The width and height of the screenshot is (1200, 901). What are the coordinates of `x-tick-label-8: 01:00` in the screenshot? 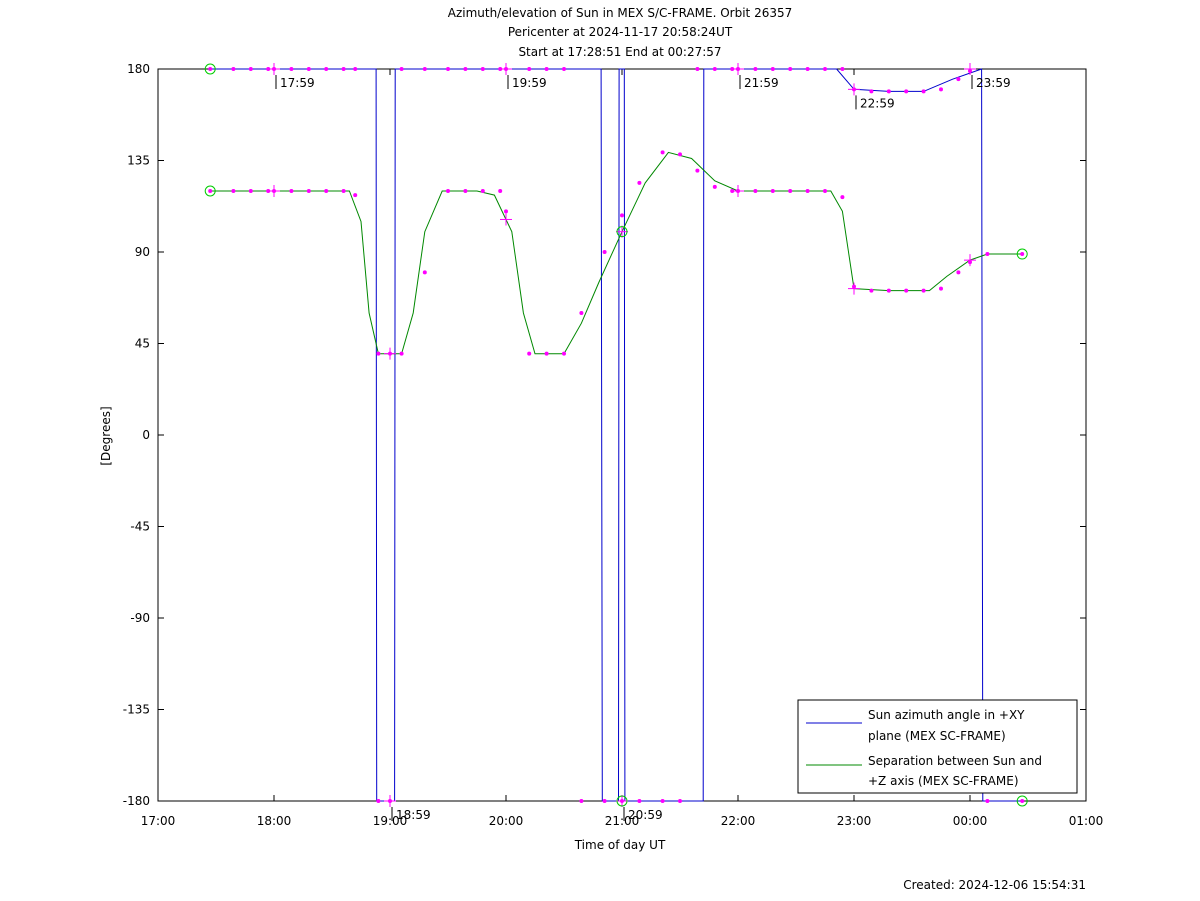 It's located at (1086, 821).